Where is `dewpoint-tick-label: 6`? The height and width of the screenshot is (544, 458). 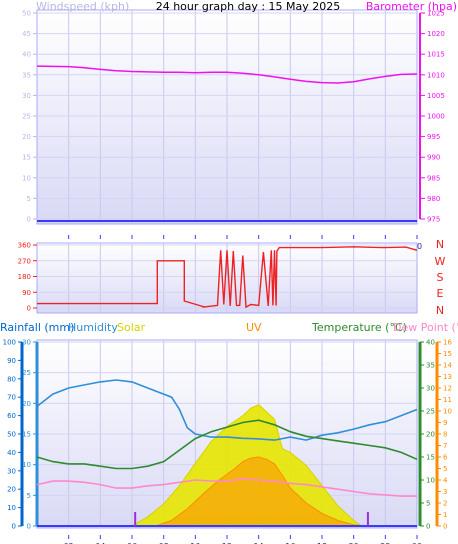
dewpoint-tick-label: 6 is located at coordinates (445, 458).